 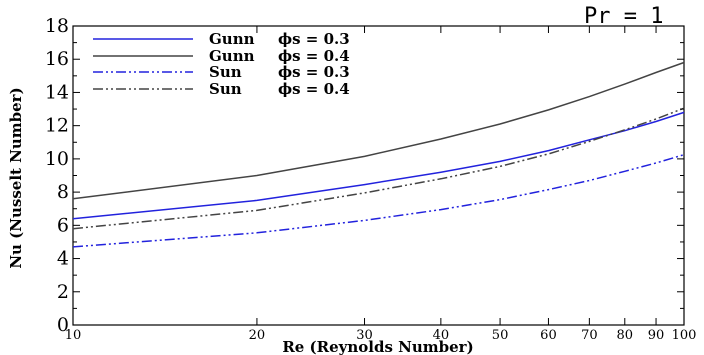 What do you see at coordinates (314, 72) in the screenshot?
I see `legend-phi-3: ϕs = 0.3` at bounding box center [314, 72].